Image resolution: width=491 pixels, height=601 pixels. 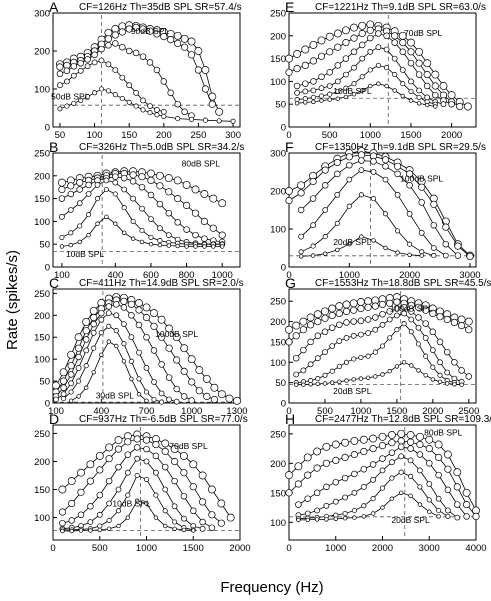 I want to click on y-tick-label: 150, so click(x=278, y=59).